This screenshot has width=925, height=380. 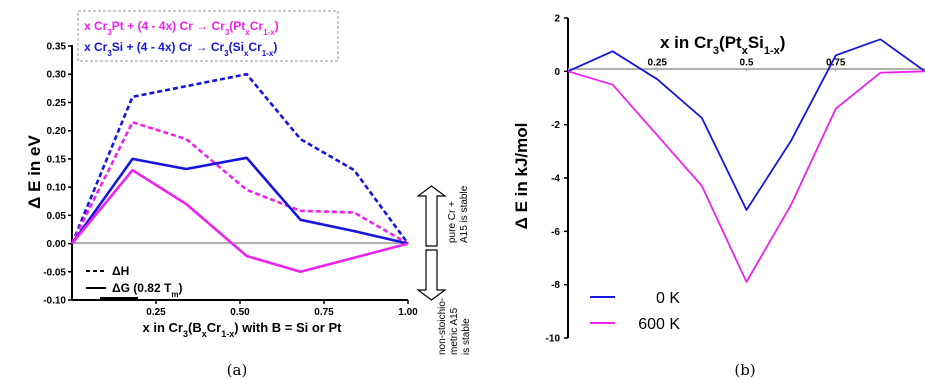 I want to click on panel-a-x-tick-label: 1.00, so click(x=408, y=312).